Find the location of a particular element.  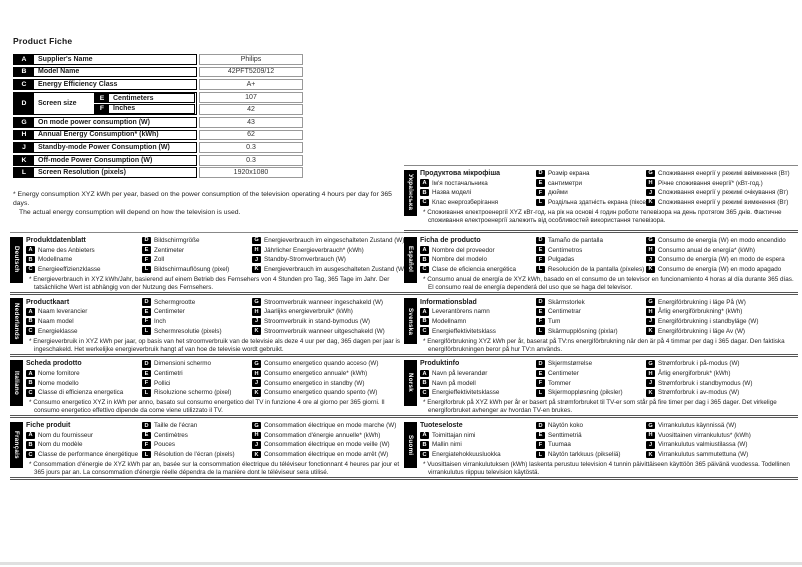

block-label-b: Modellname is located at coordinates (55, 260).